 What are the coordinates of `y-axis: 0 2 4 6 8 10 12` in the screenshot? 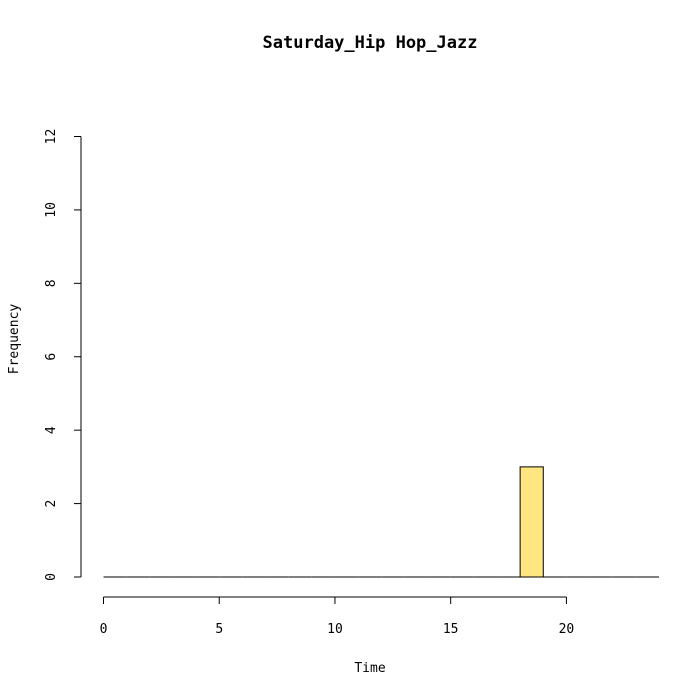 It's located at (63, 355).